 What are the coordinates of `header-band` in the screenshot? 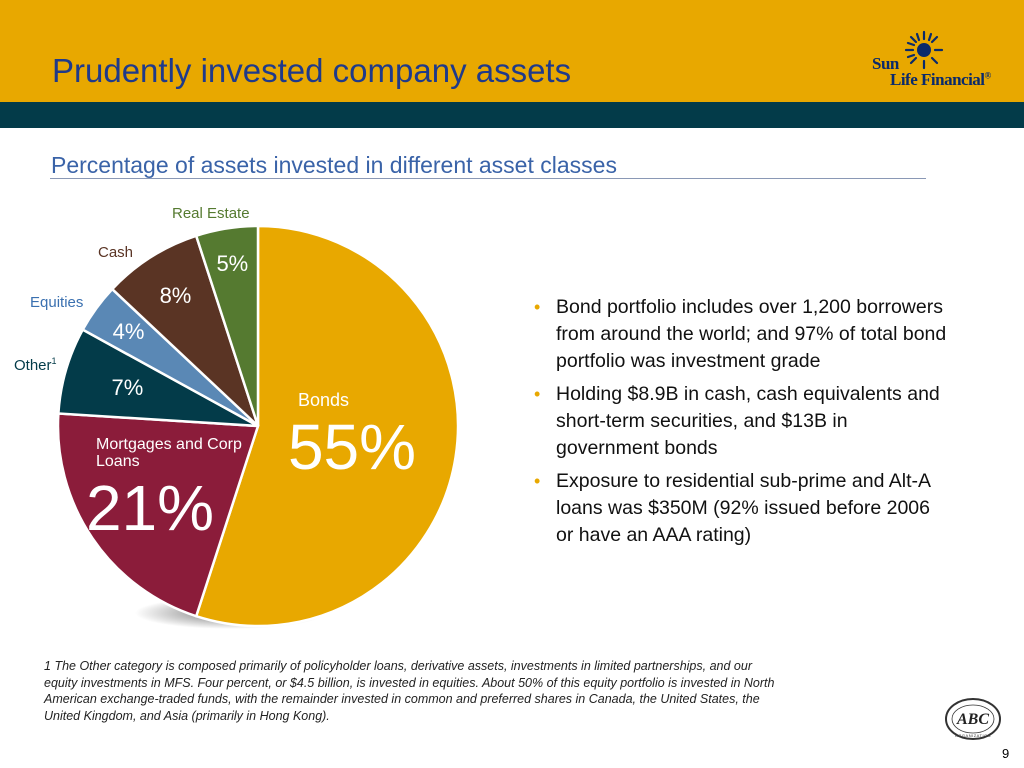 It's located at (512, 51).